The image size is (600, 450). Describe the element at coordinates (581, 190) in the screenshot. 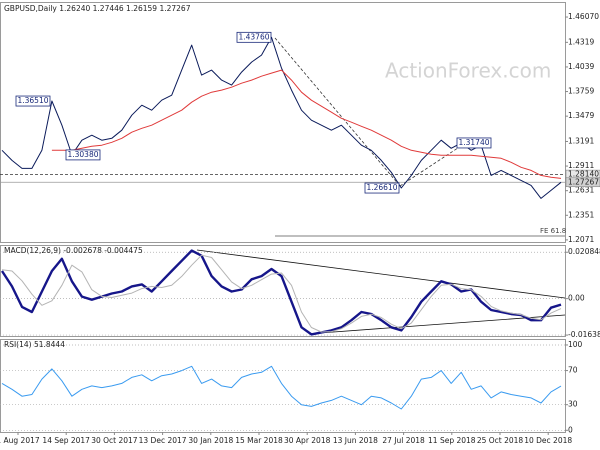

I see `y-tick-label: 1.2631` at that location.